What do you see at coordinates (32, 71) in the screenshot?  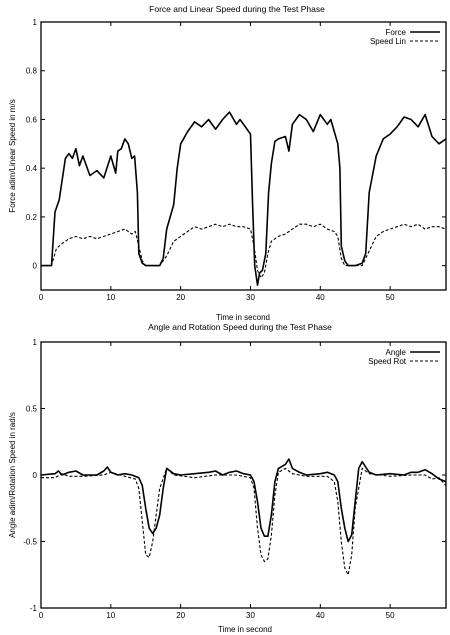 I see `y-tick-label: 0.8` at bounding box center [32, 71].